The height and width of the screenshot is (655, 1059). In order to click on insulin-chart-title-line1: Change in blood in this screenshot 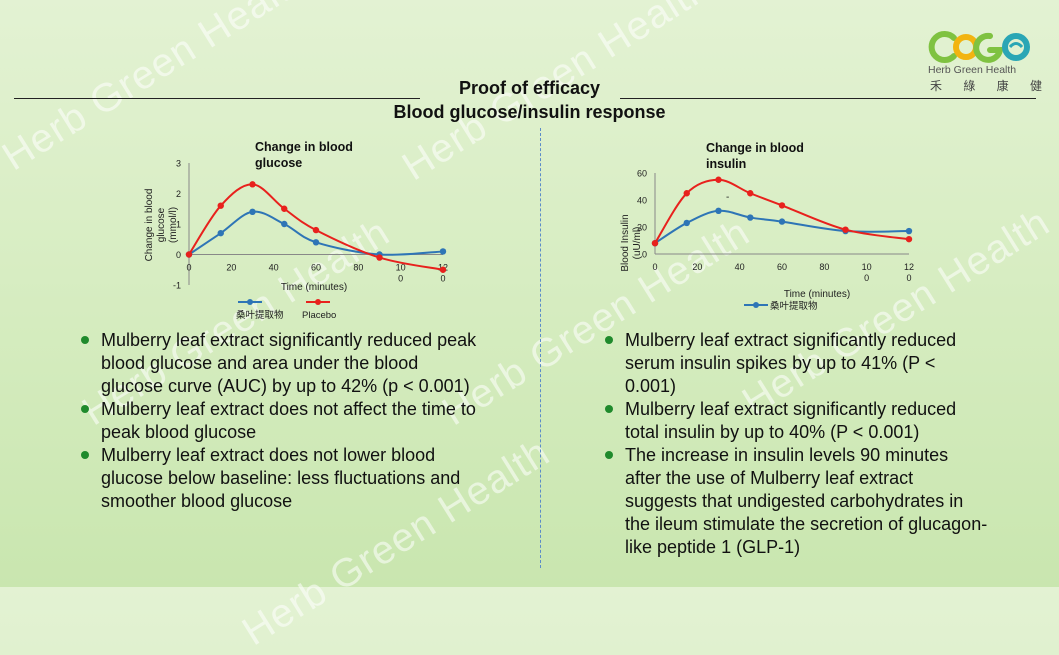, I will do `click(755, 148)`.